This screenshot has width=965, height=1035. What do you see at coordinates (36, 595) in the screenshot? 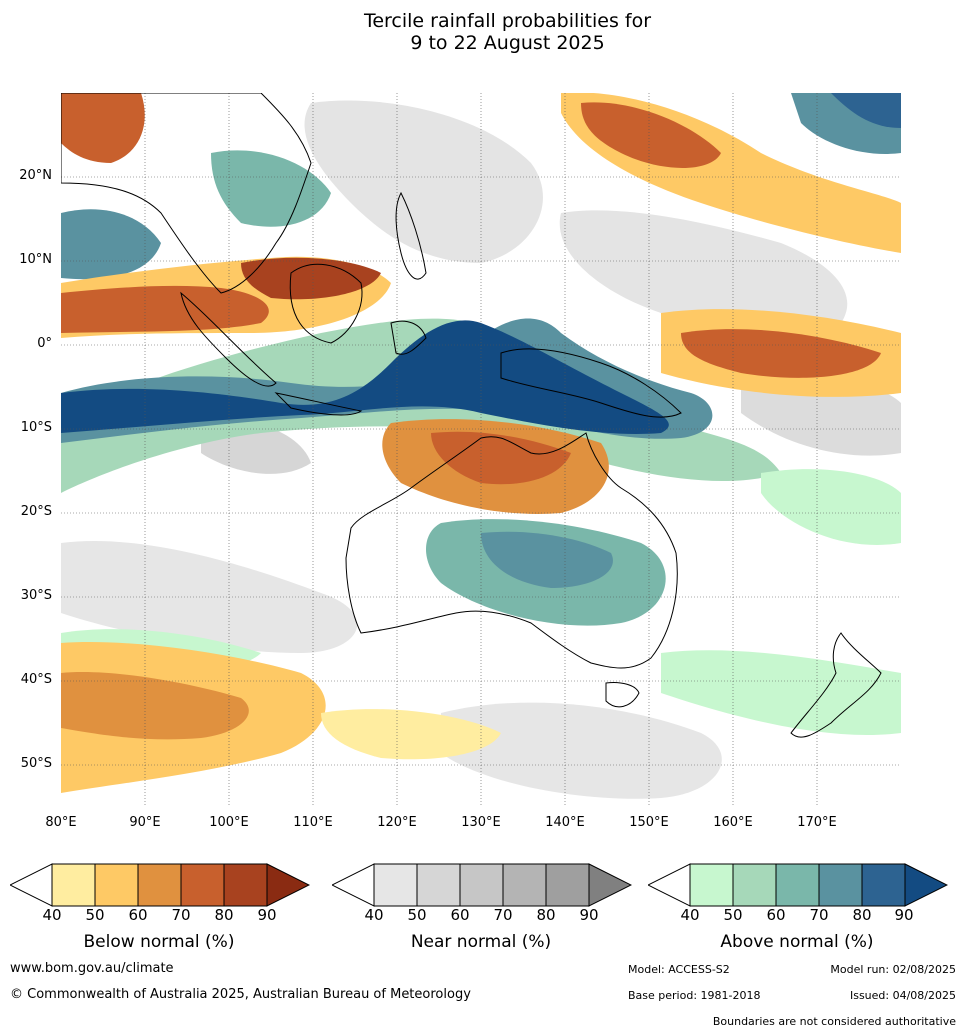
I see `lat-label-30s: 30°S` at bounding box center [36, 595].